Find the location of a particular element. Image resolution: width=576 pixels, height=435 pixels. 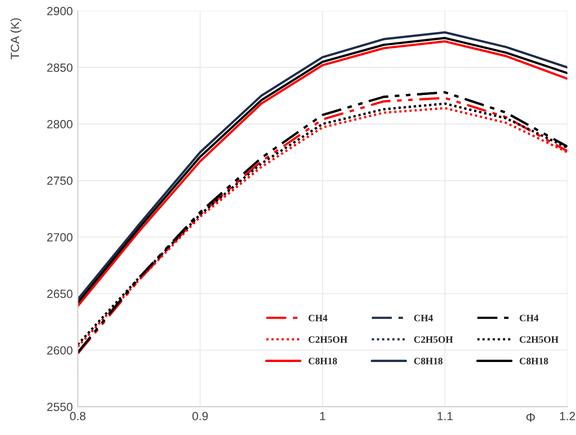

y-tick-label: 2650 is located at coordinates (59, 294).